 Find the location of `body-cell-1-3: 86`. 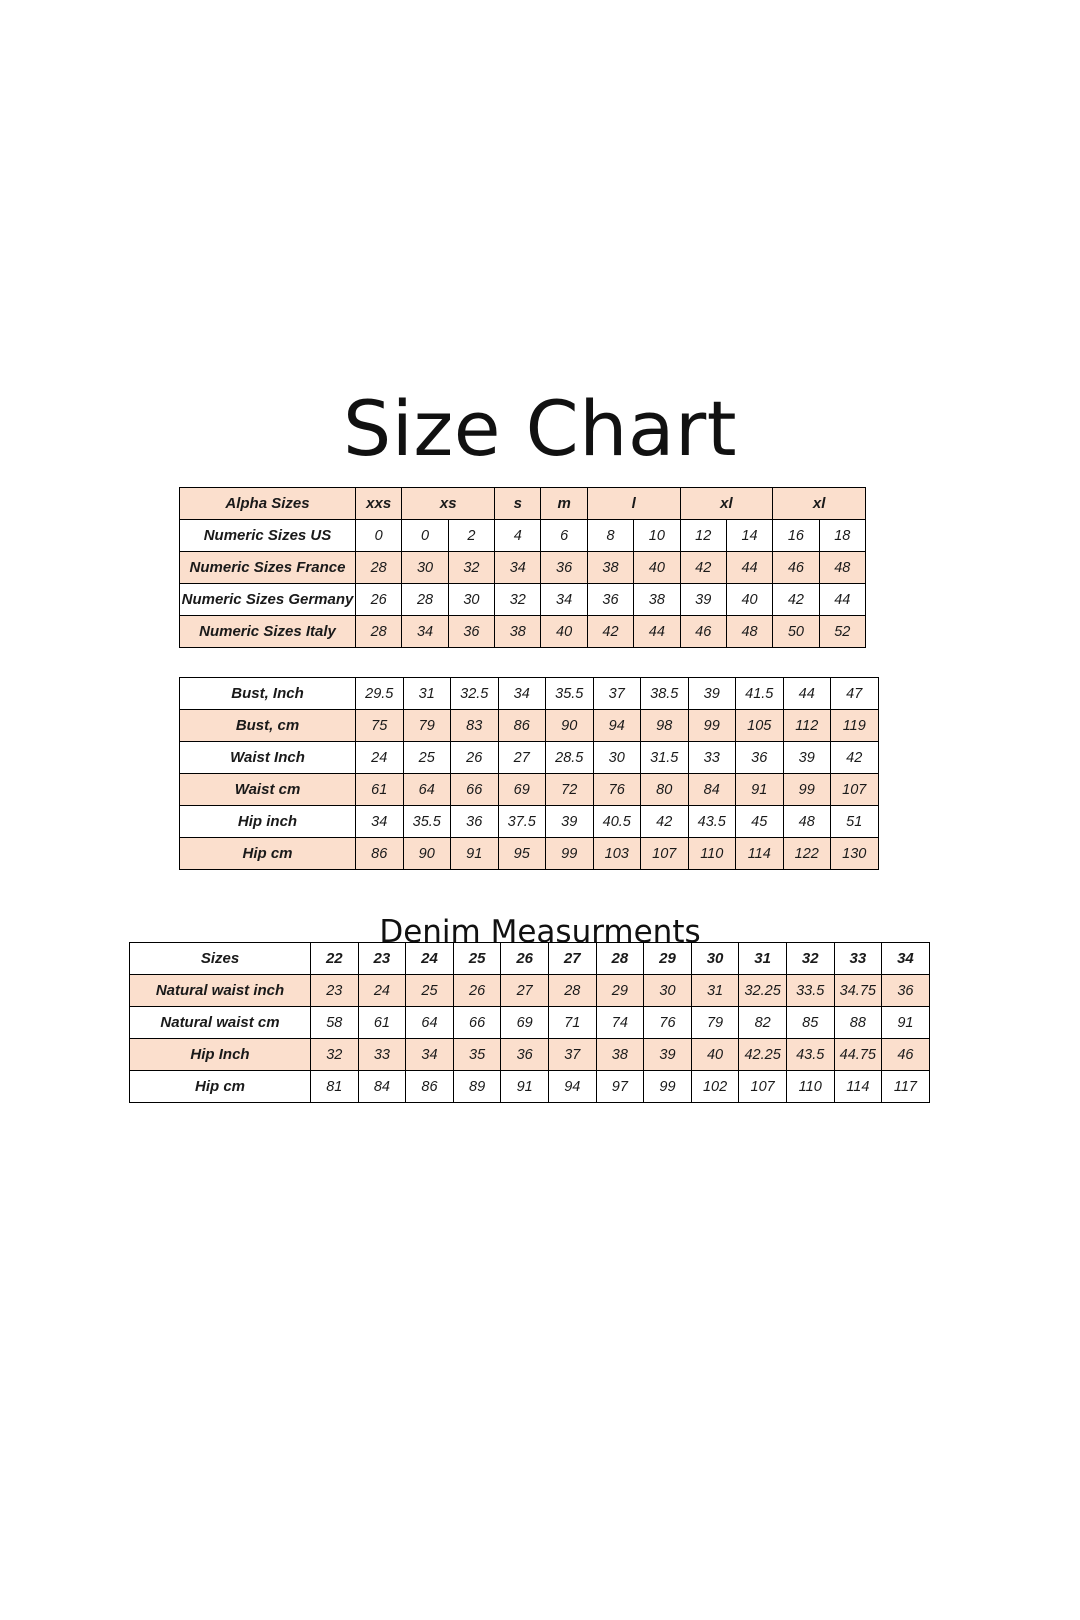

body-cell-1-3: 86 is located at coordinates (521, 725).